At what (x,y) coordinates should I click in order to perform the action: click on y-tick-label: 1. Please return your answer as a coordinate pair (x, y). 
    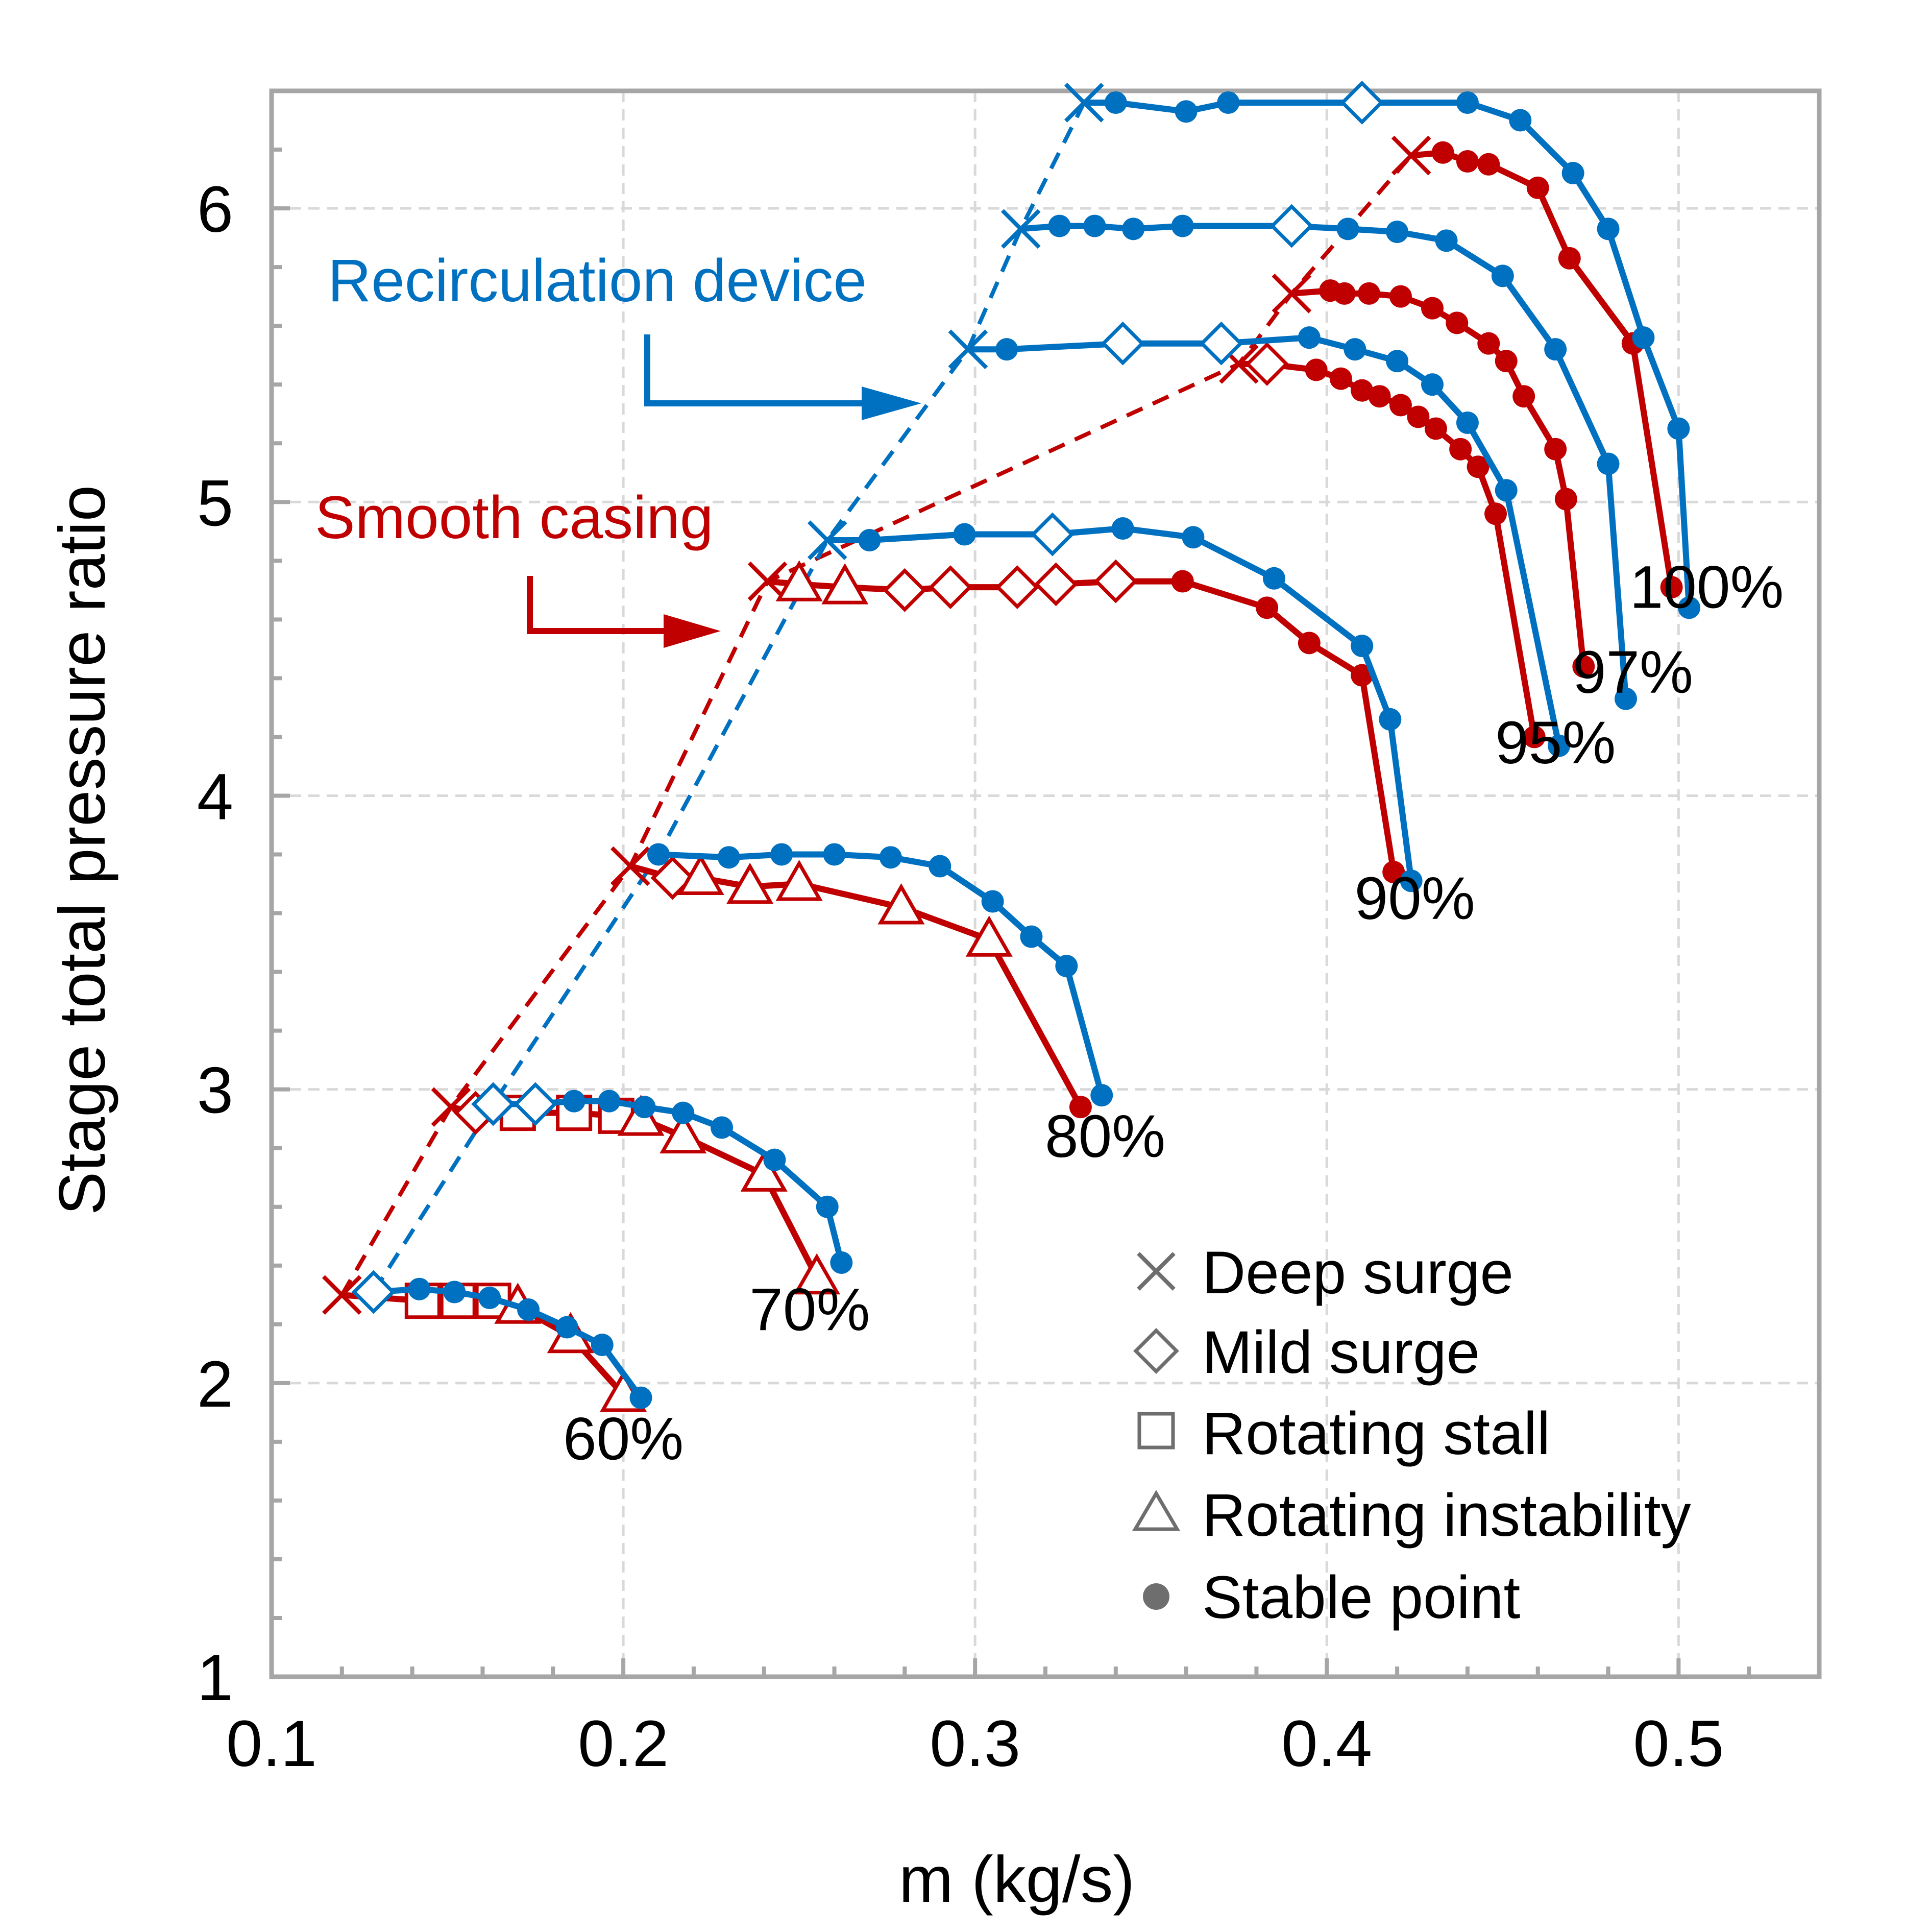
    Looking at the image, I should click on (215, 1677).